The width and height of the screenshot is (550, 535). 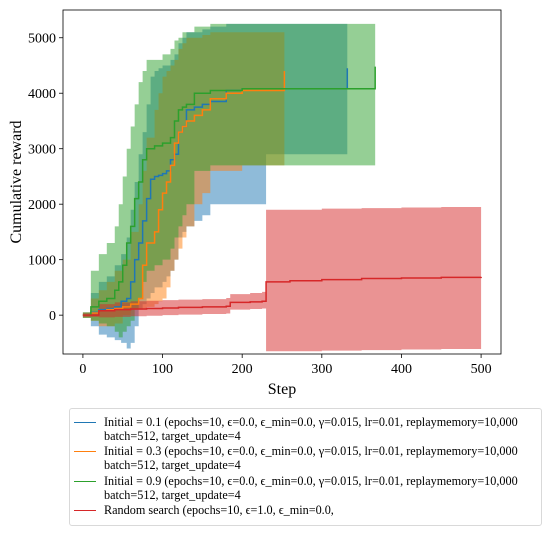 I want to click on series-4-line, so click(x=282, y=296).